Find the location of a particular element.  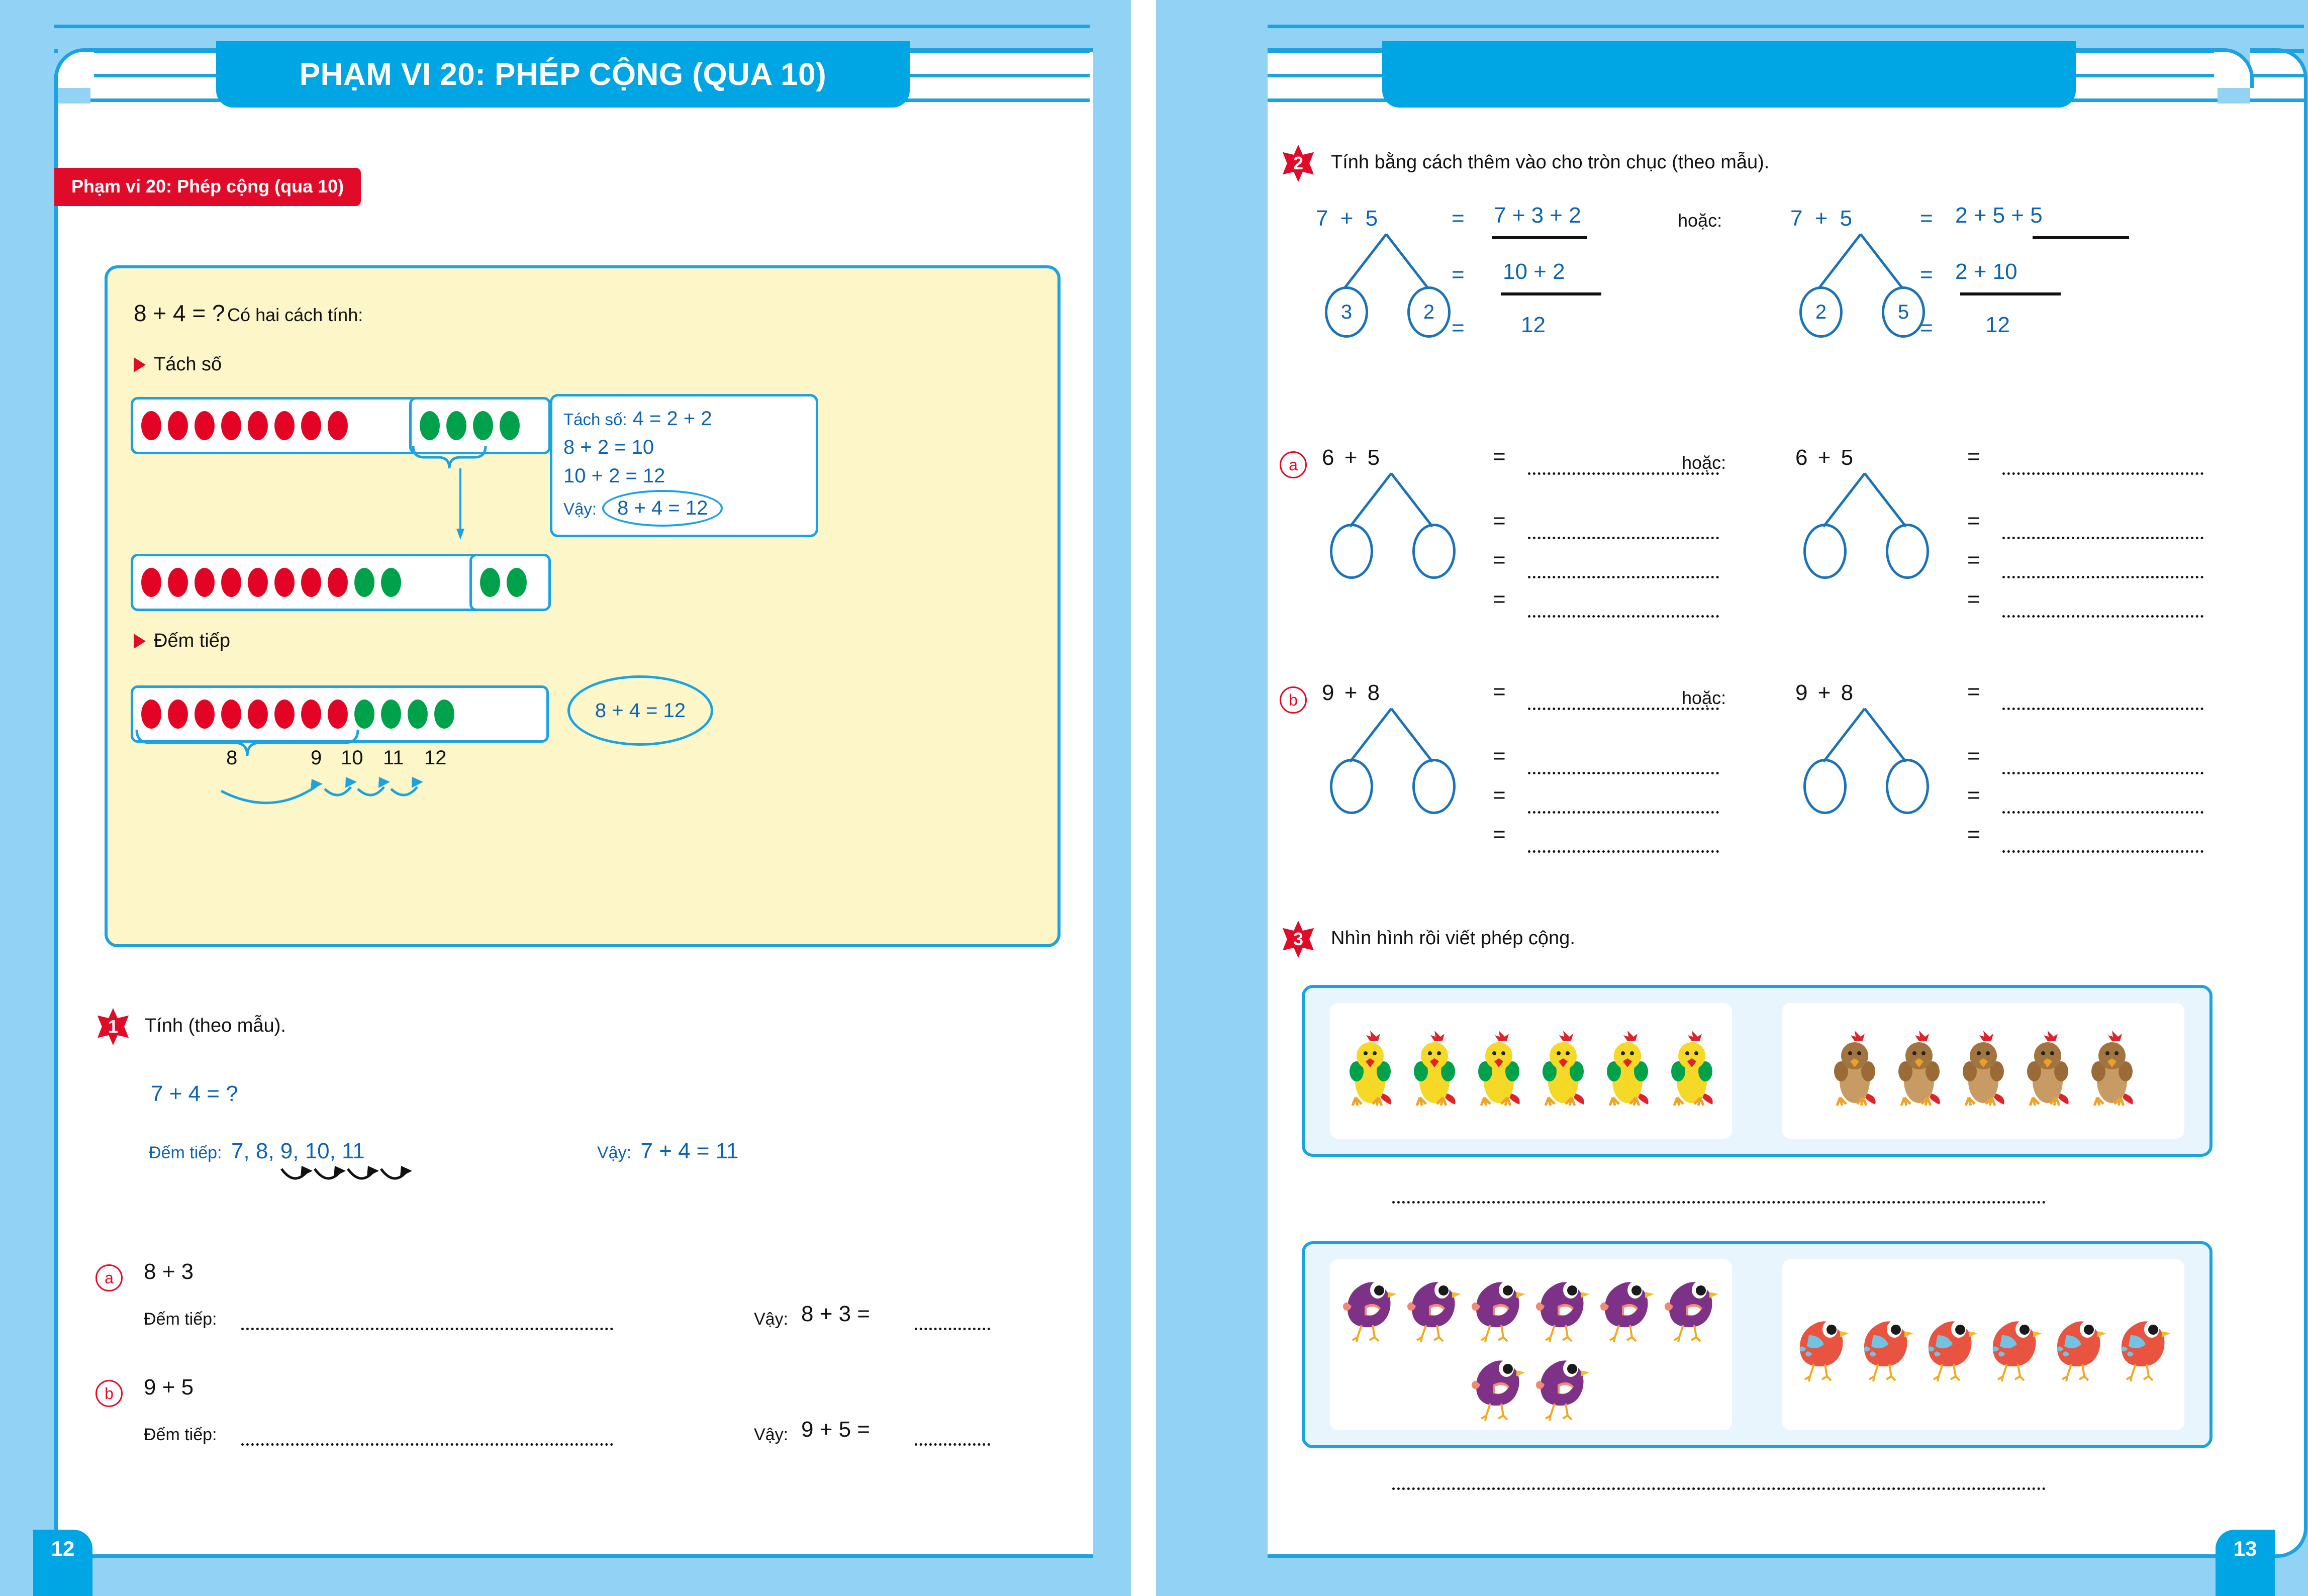

exercise-3-title: Nhìn hình rồi viết phép cộng. is located at coordinates (1453, 938).